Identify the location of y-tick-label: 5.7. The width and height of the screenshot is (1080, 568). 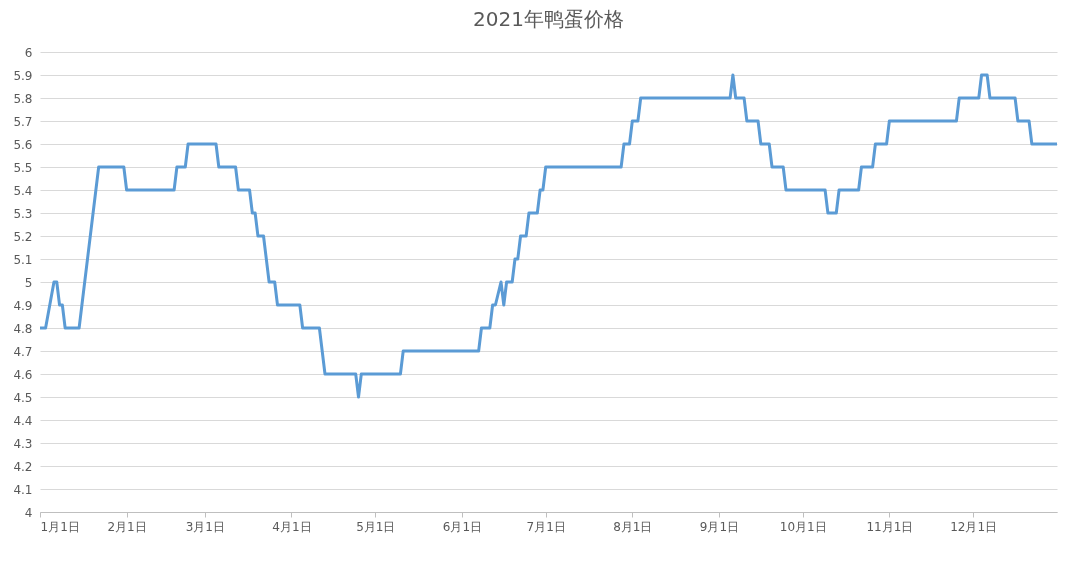
(23, 121).